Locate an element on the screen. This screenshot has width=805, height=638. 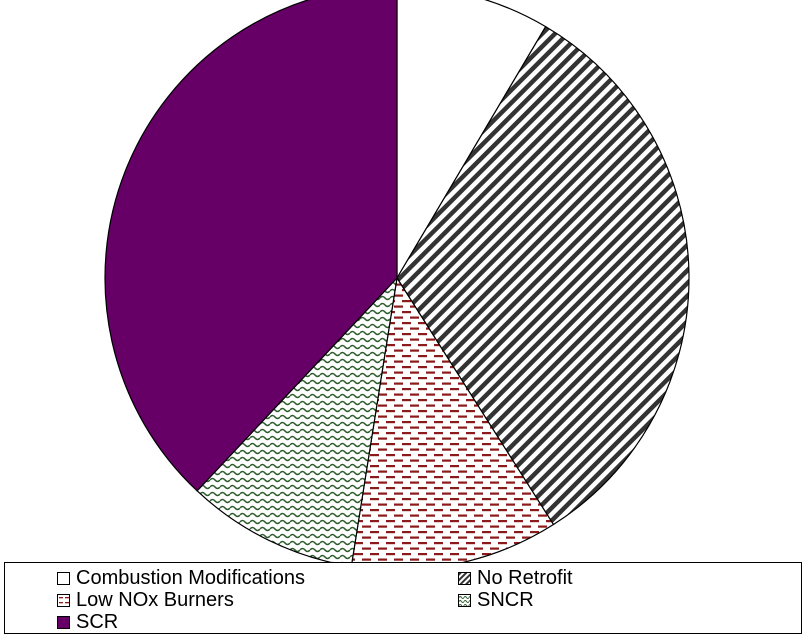
legend-item-low-nox-burners: Low NOx Burners is located at coordinates (145, 600).